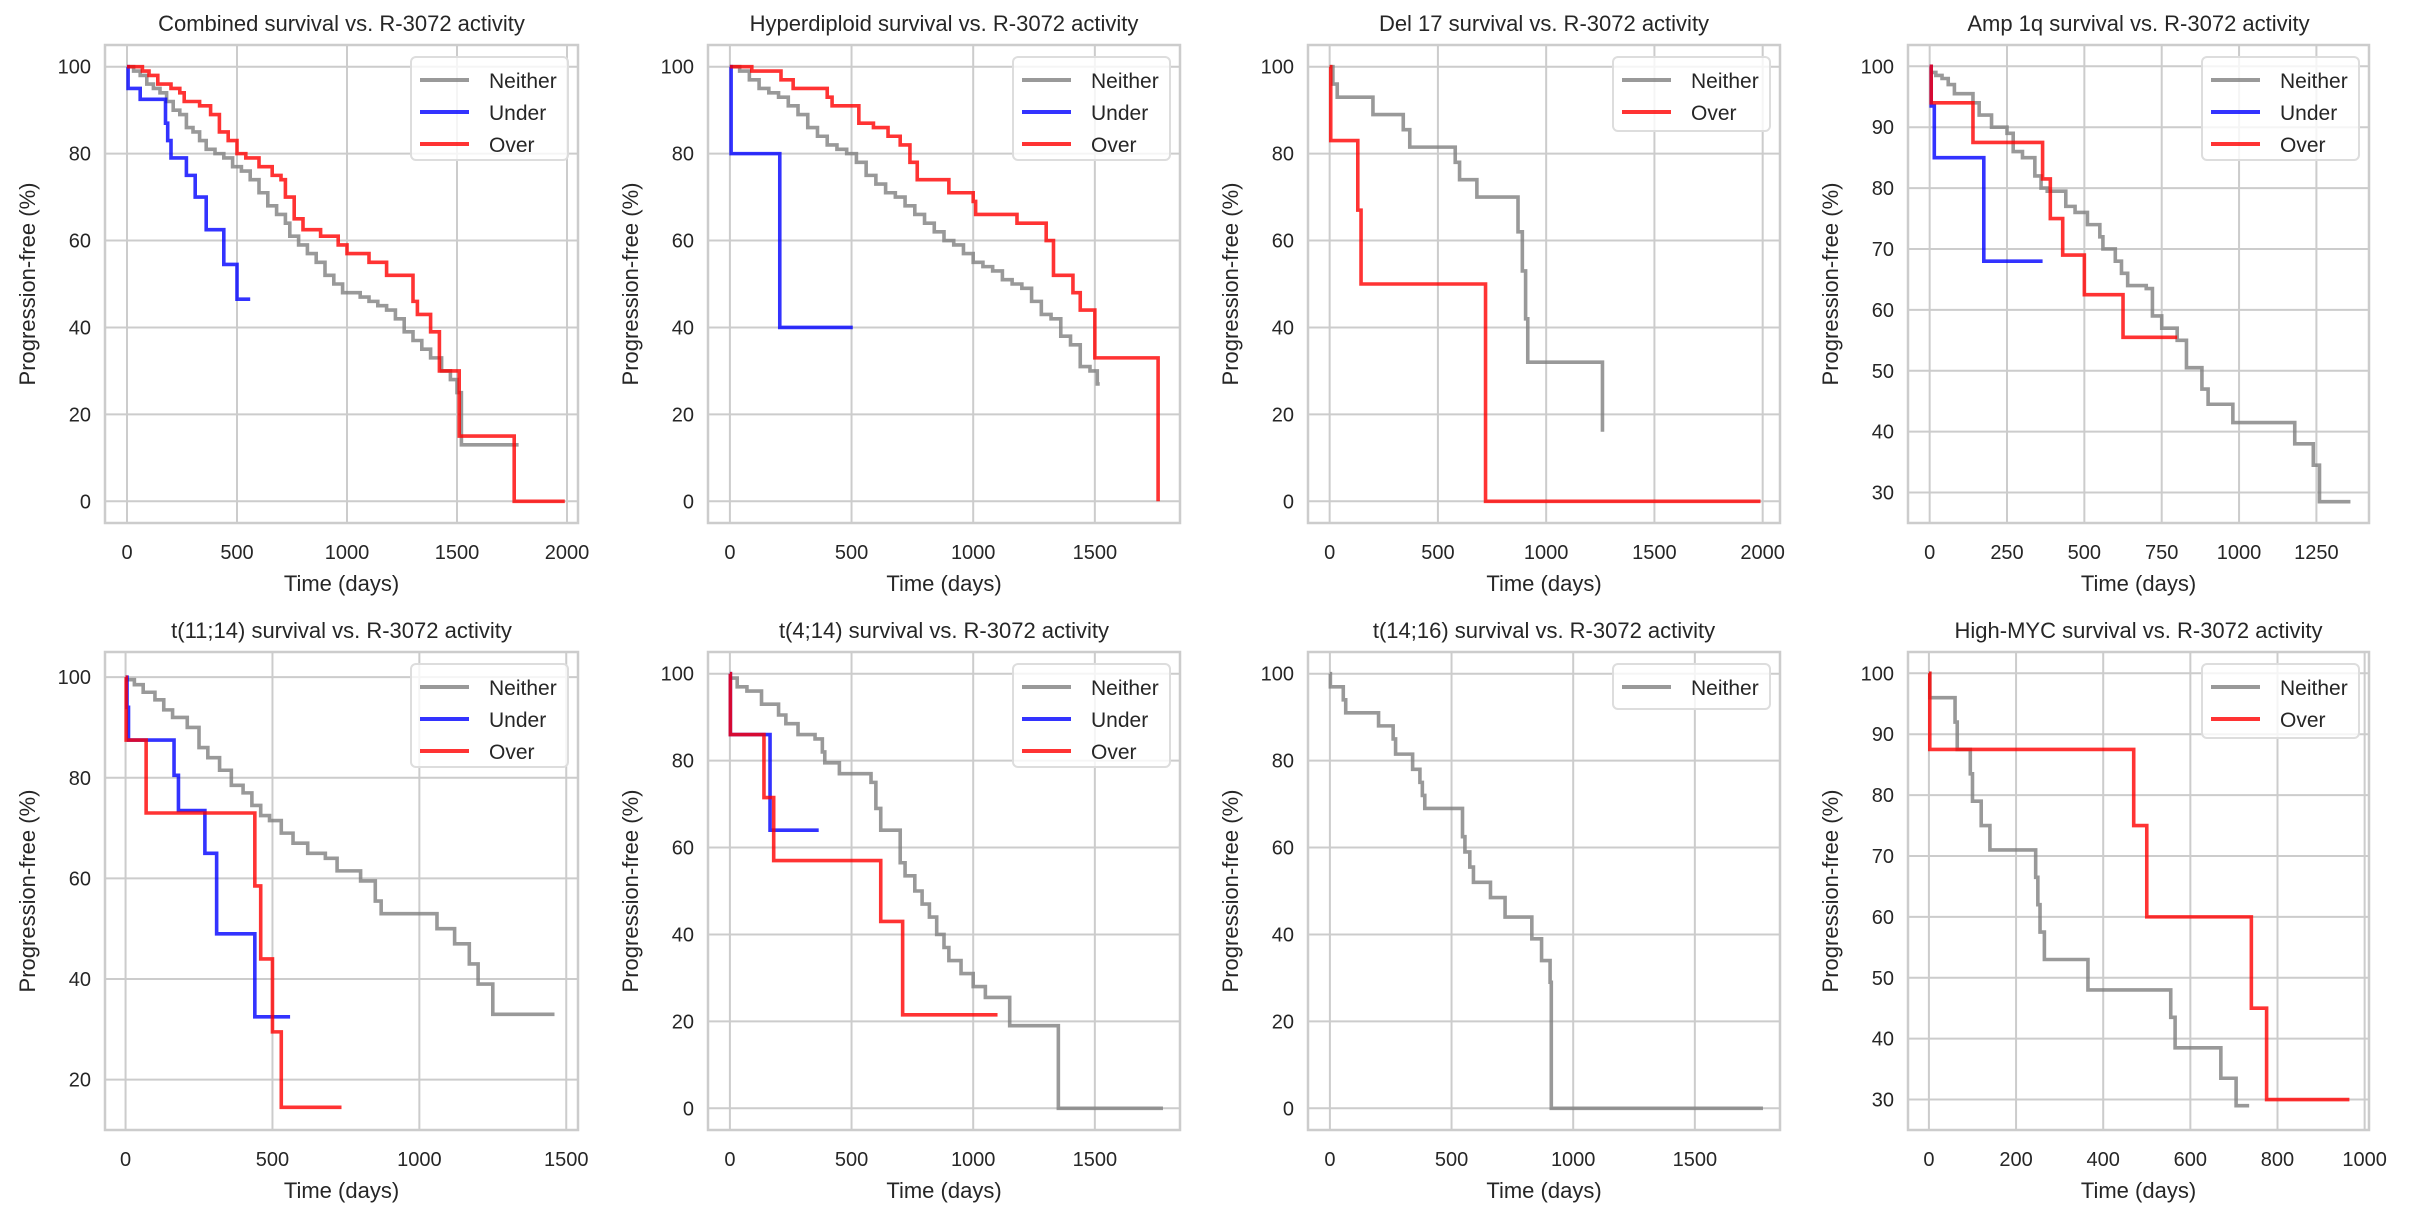  Describe the element at coordinates (1883, 857) in the screenshot. I see `y-tick-label: 70` at that location.